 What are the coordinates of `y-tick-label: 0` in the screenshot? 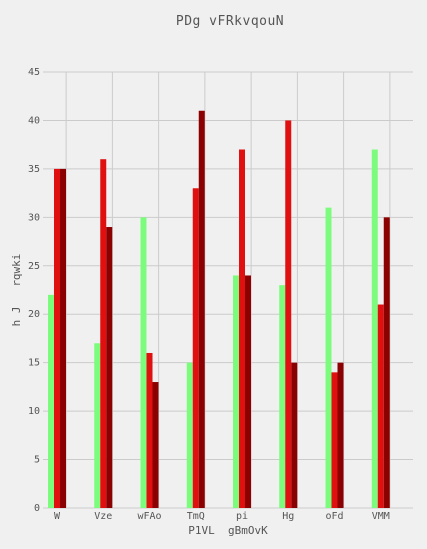 It's located at (37, 508).